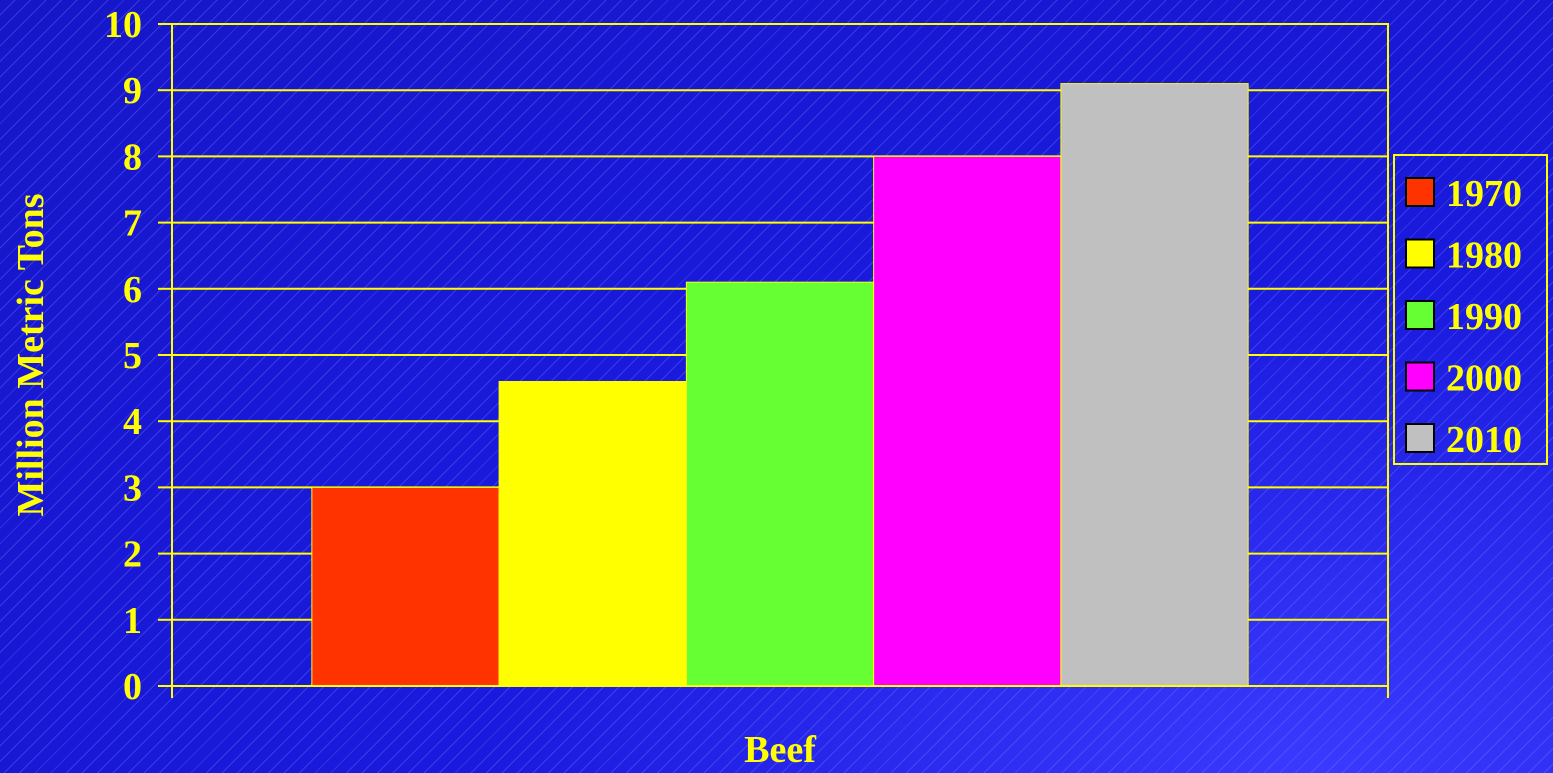 The height and width of the screenshot is (773, 1553). What do you see at coordinates (123, 25) in the screenshot?
I see `y-tick-label: 10` at bounding box center [123, 25].